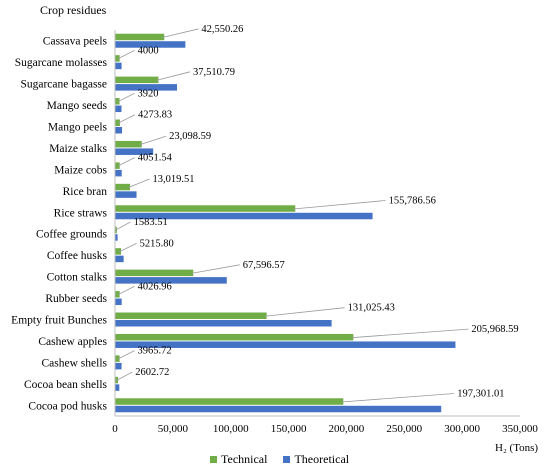  I want to click on category-label-rice-bran: Rice bran, so click(85, 192).